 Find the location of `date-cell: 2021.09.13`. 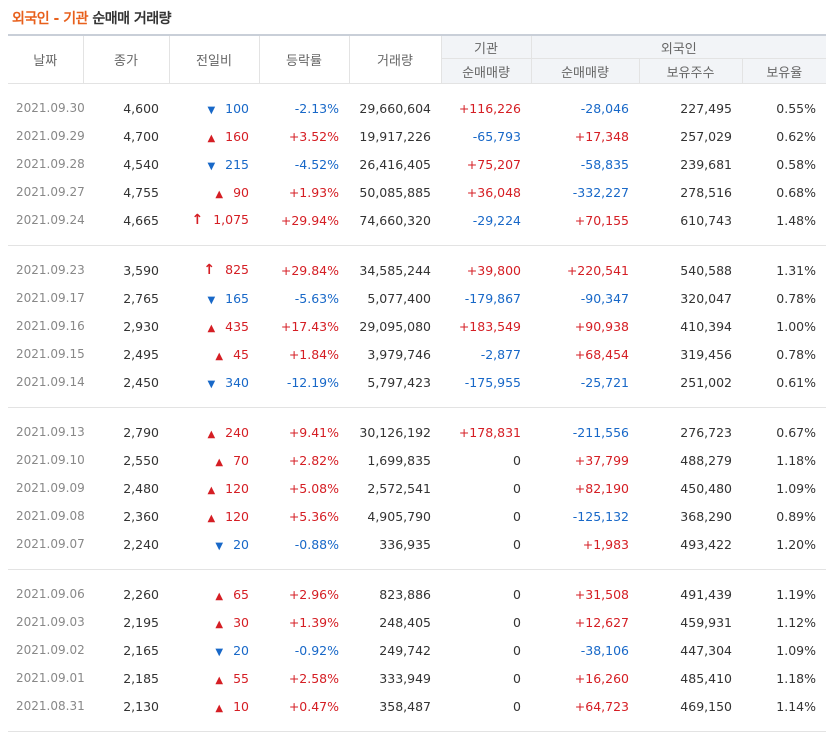

date-cell: 2021.09.13 is located at coordinates (50, 432).